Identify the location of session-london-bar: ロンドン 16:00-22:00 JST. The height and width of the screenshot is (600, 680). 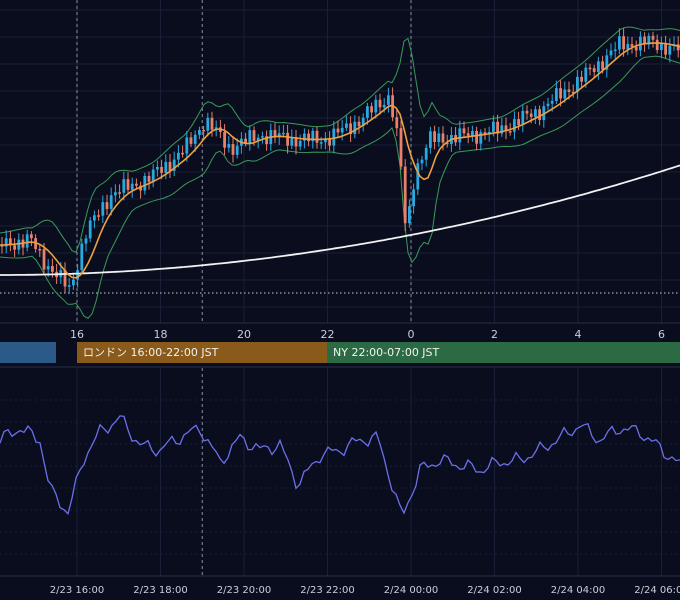
(202, 352).